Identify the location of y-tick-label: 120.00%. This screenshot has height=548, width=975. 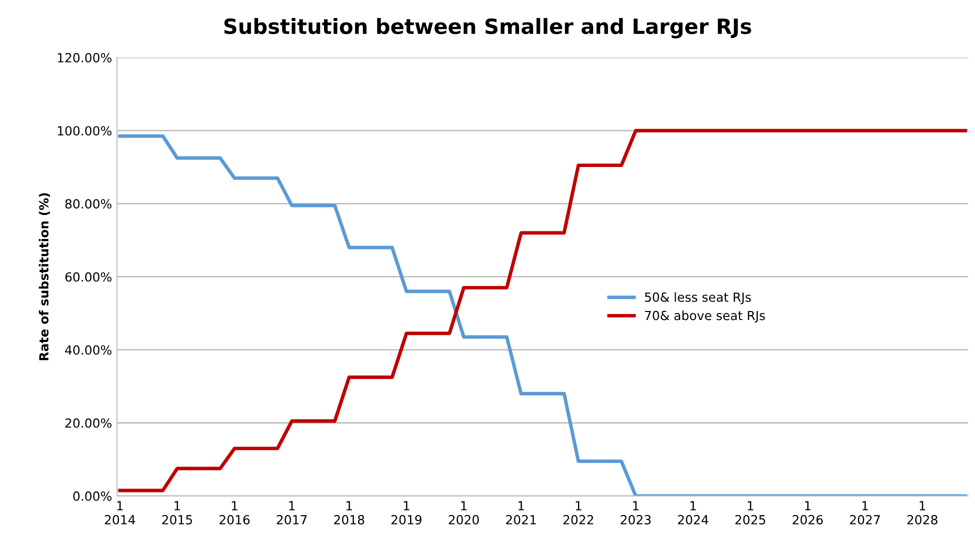
(85, 57).